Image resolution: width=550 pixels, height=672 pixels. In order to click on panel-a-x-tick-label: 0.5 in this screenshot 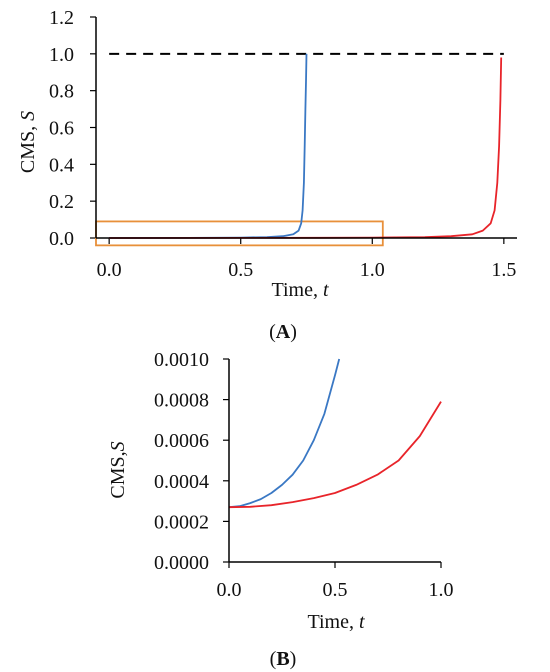, I will do `click(240, 270)`.